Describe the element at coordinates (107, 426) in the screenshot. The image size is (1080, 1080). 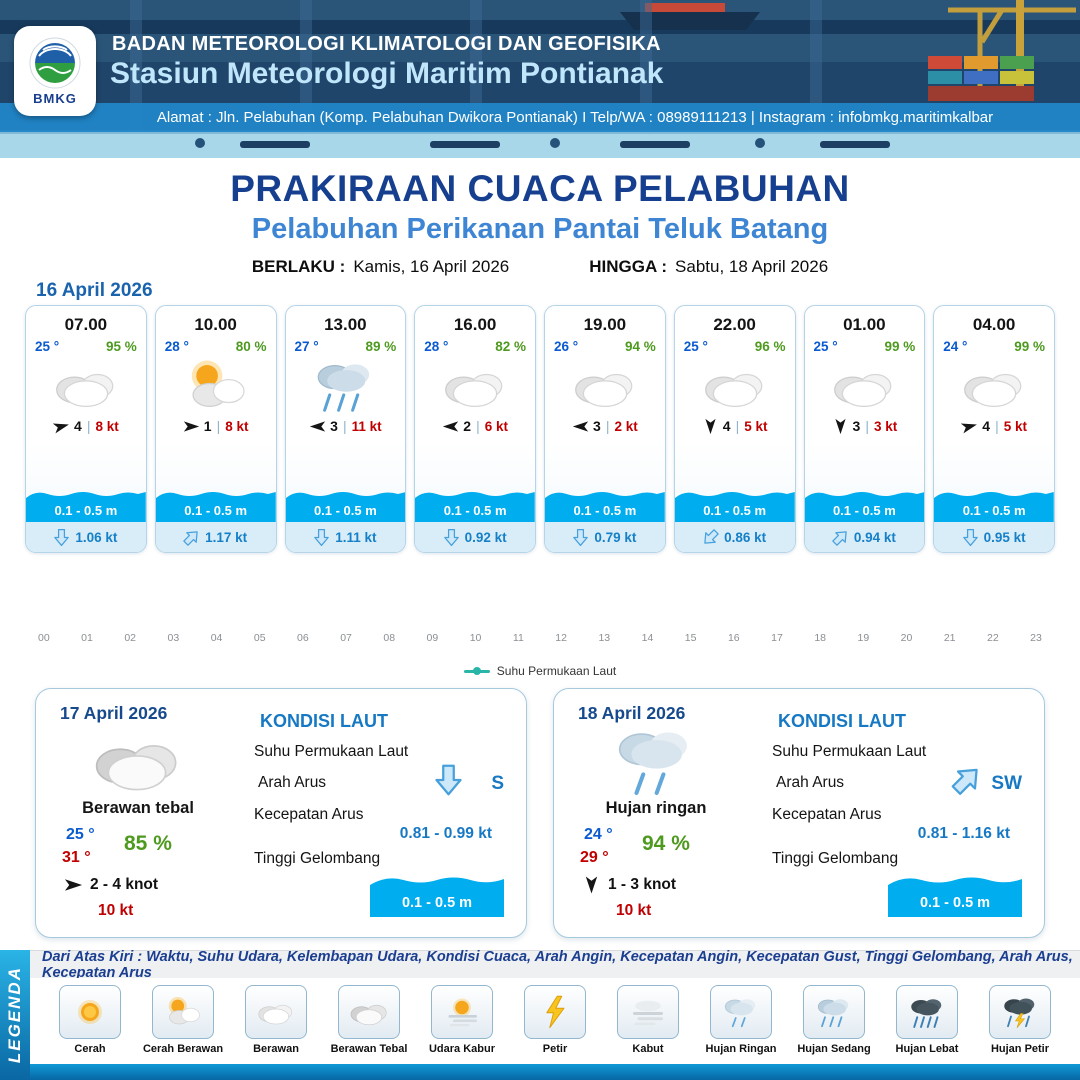
I see `gust-speed: 8 kt` at that location.